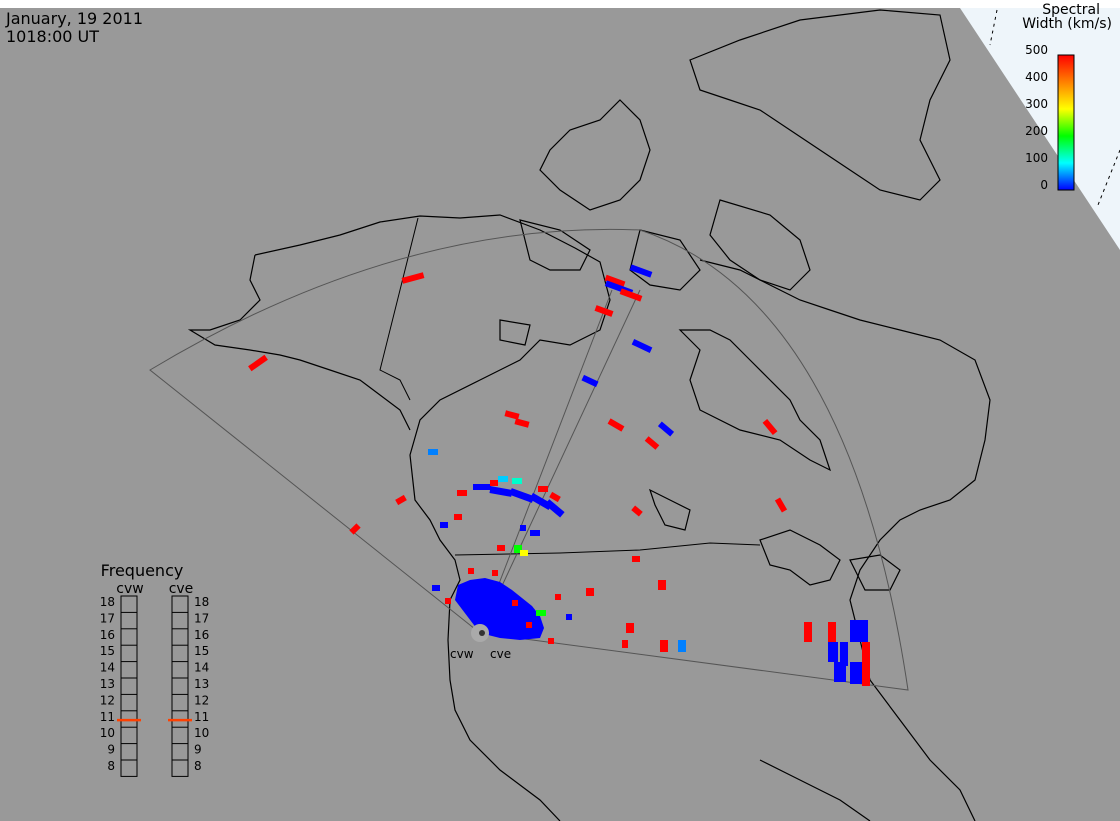  What do you see at coordinates (201, 602) in the screenshot?
I see `frequency-scale-label-right: 18` at bounding box center [201, 602].